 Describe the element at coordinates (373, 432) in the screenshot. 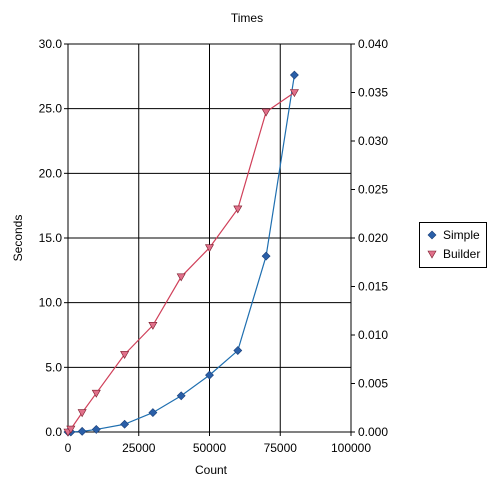

I see `right-y-tick-label: 0.000` at that location.